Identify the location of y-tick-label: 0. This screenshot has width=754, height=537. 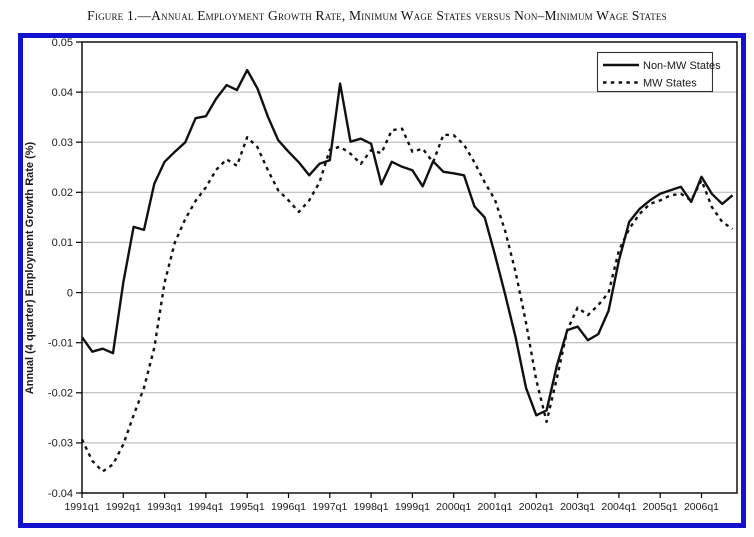
(70, 293).